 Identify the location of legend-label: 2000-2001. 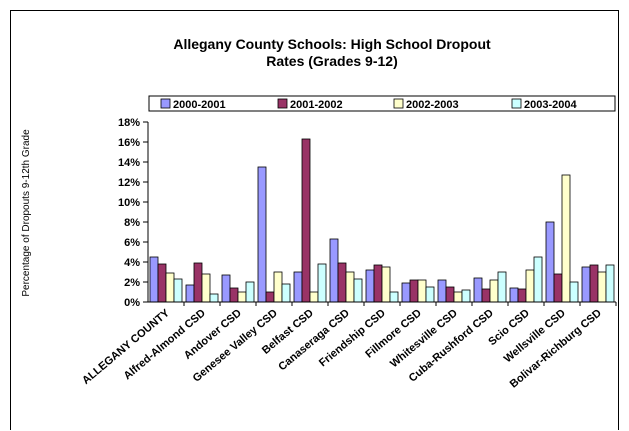
(199, 105).